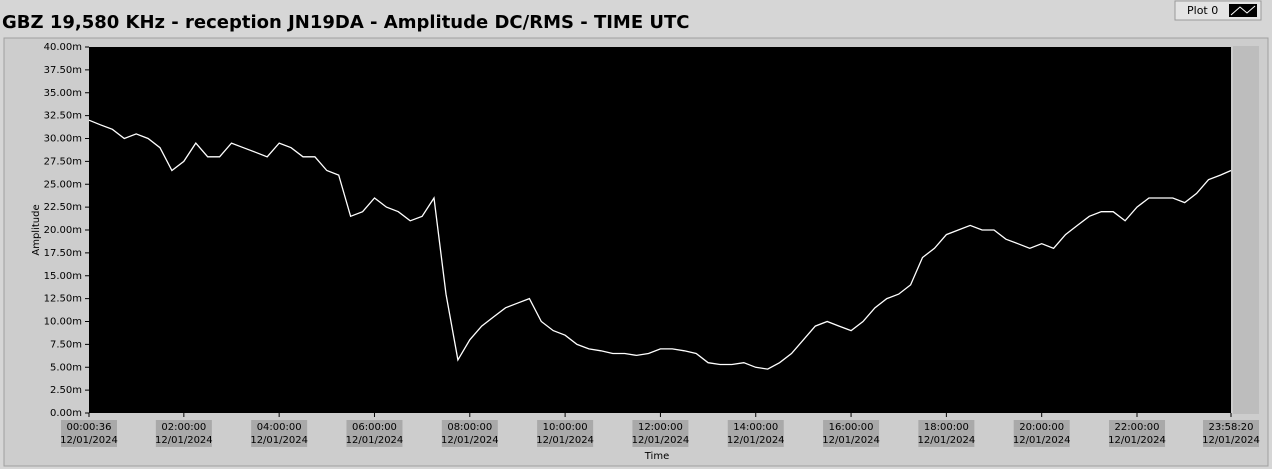 The image size is (1272, 469). Describe the element at coordinates (565, 427) in the screenshot. I see `x-tick-label: 10:00:00` at that location.